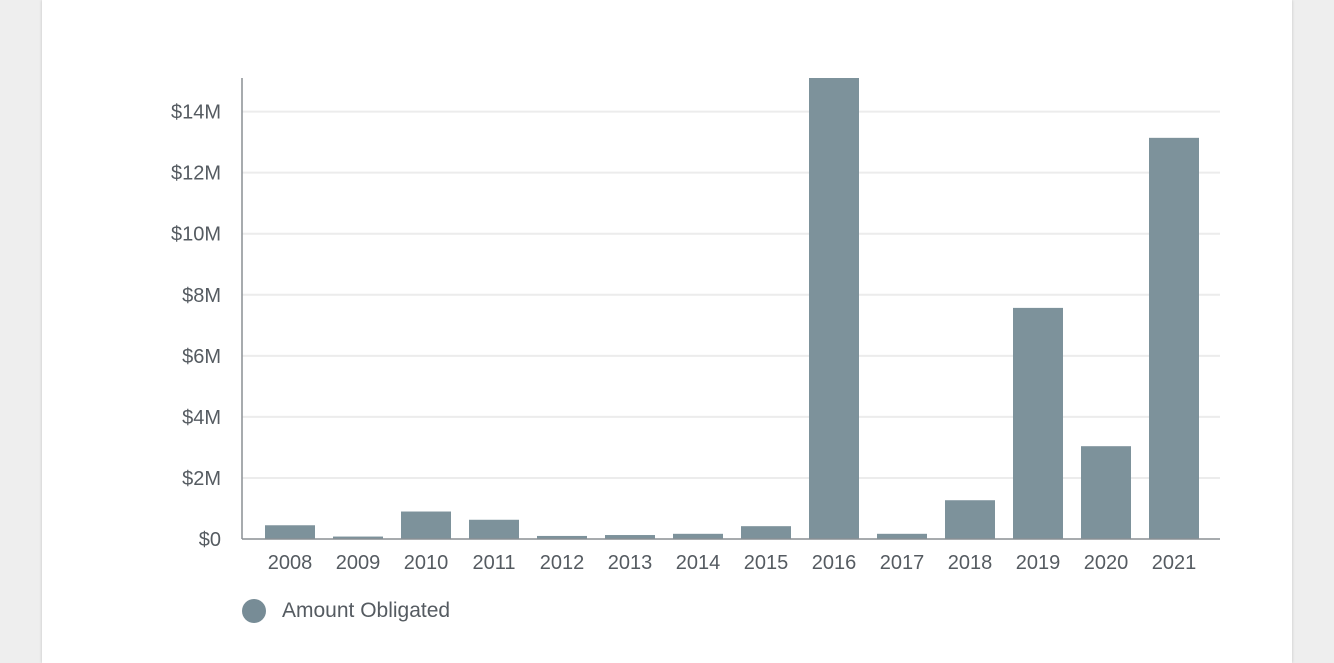 This screenshot has height=663, width=1334. Describe the element at coordinates (970, 563) in the screenshot. I see `x-tick-label: 2018` at that location.